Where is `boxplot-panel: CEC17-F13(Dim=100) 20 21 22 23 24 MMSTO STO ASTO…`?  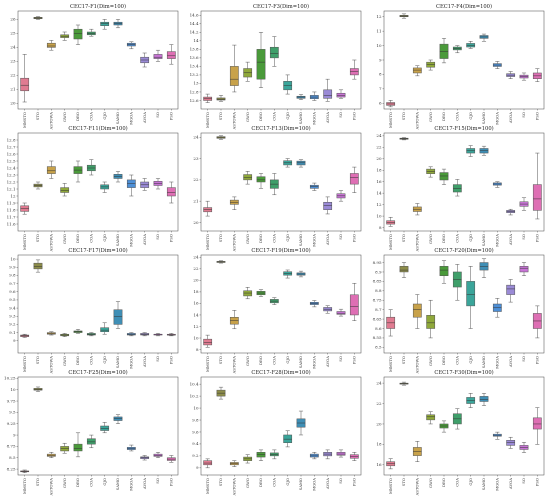
boxplot-panel: CEC17-F13(Dim=100) 20 21 22 23 24 MMSTO STO ASTO… is located at coordinates (277, 188).